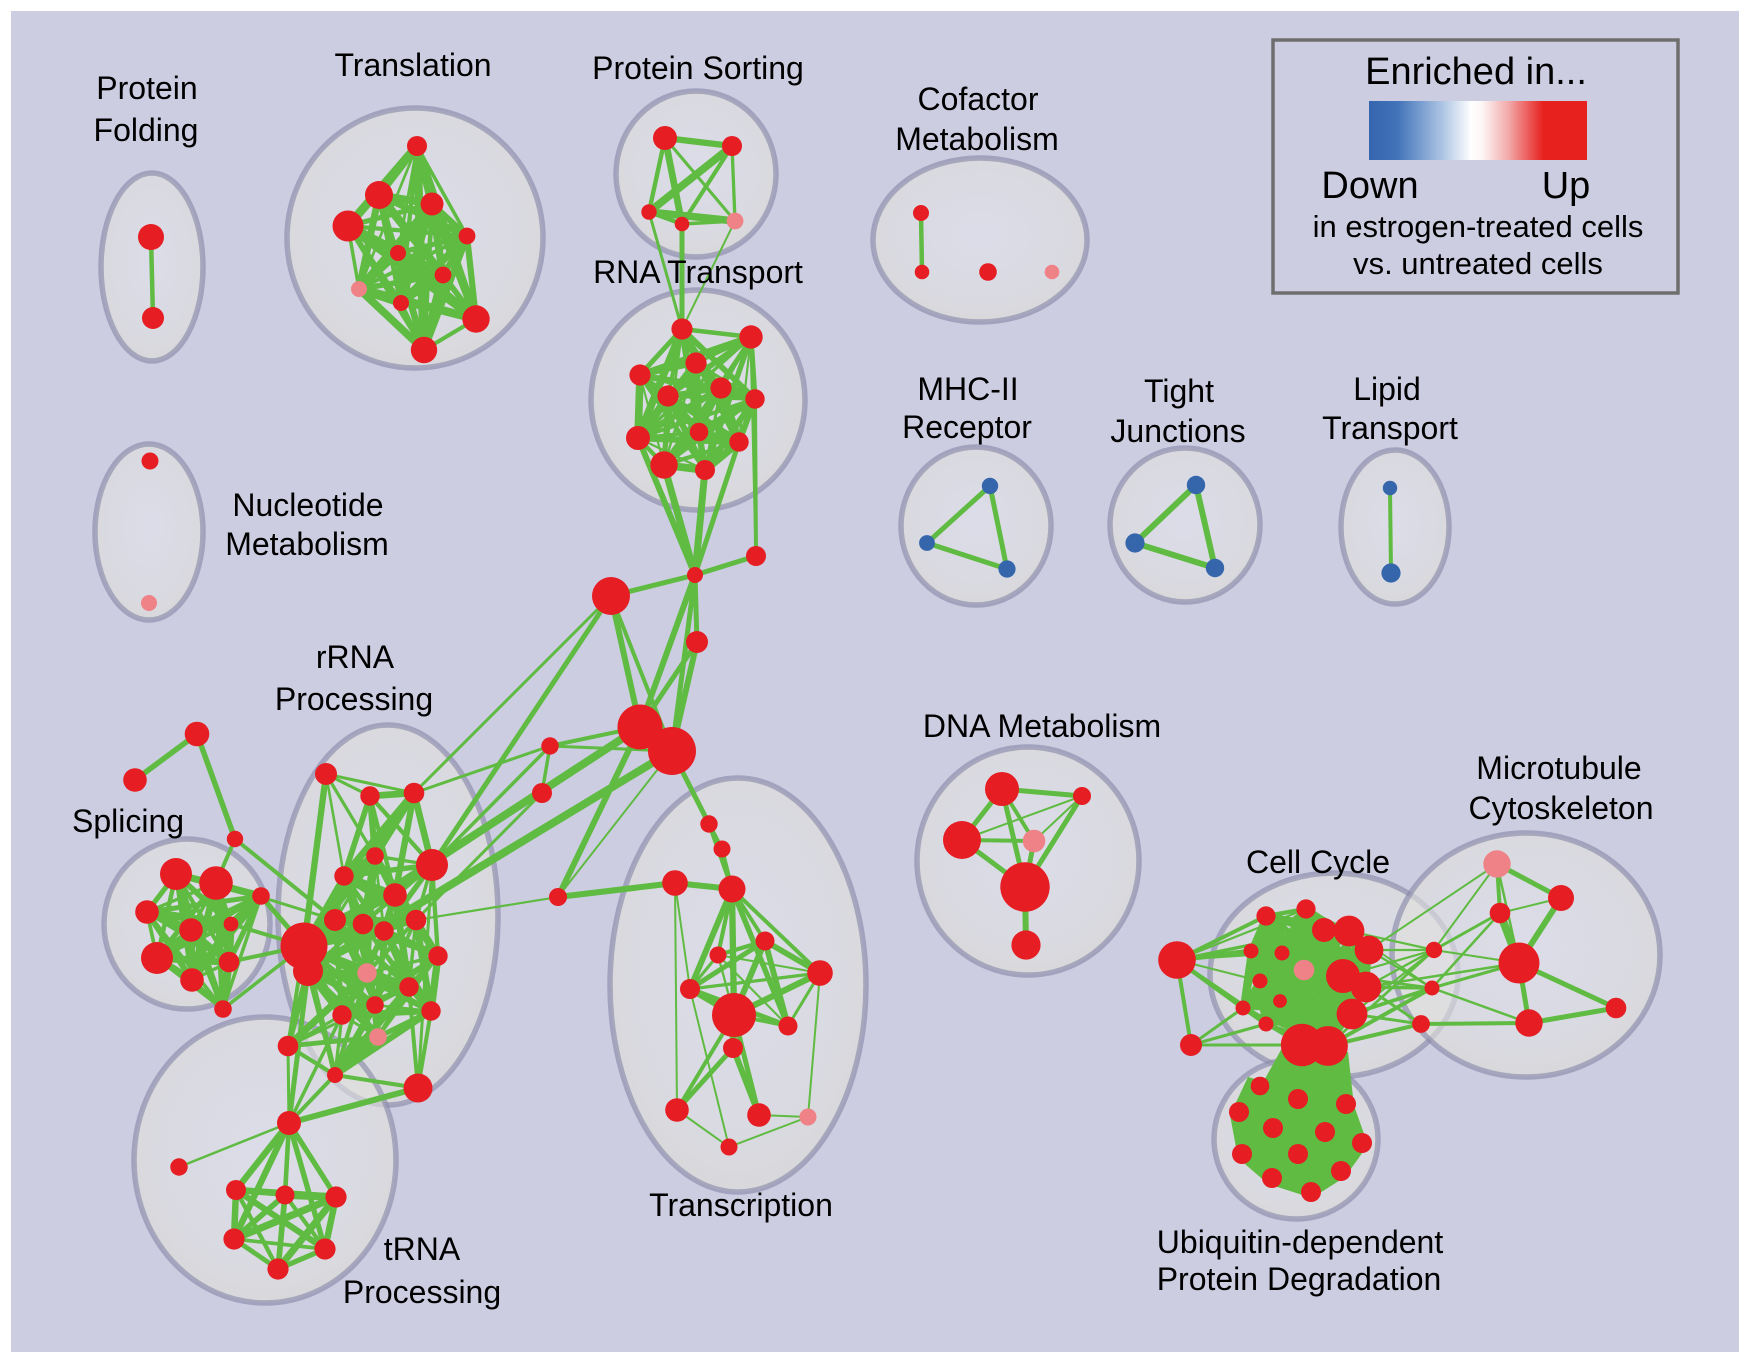  What do you see at coordinates (1566, 186) in the screenshot?
I see `svg-text: Up` at bounding box center [1566, 186].